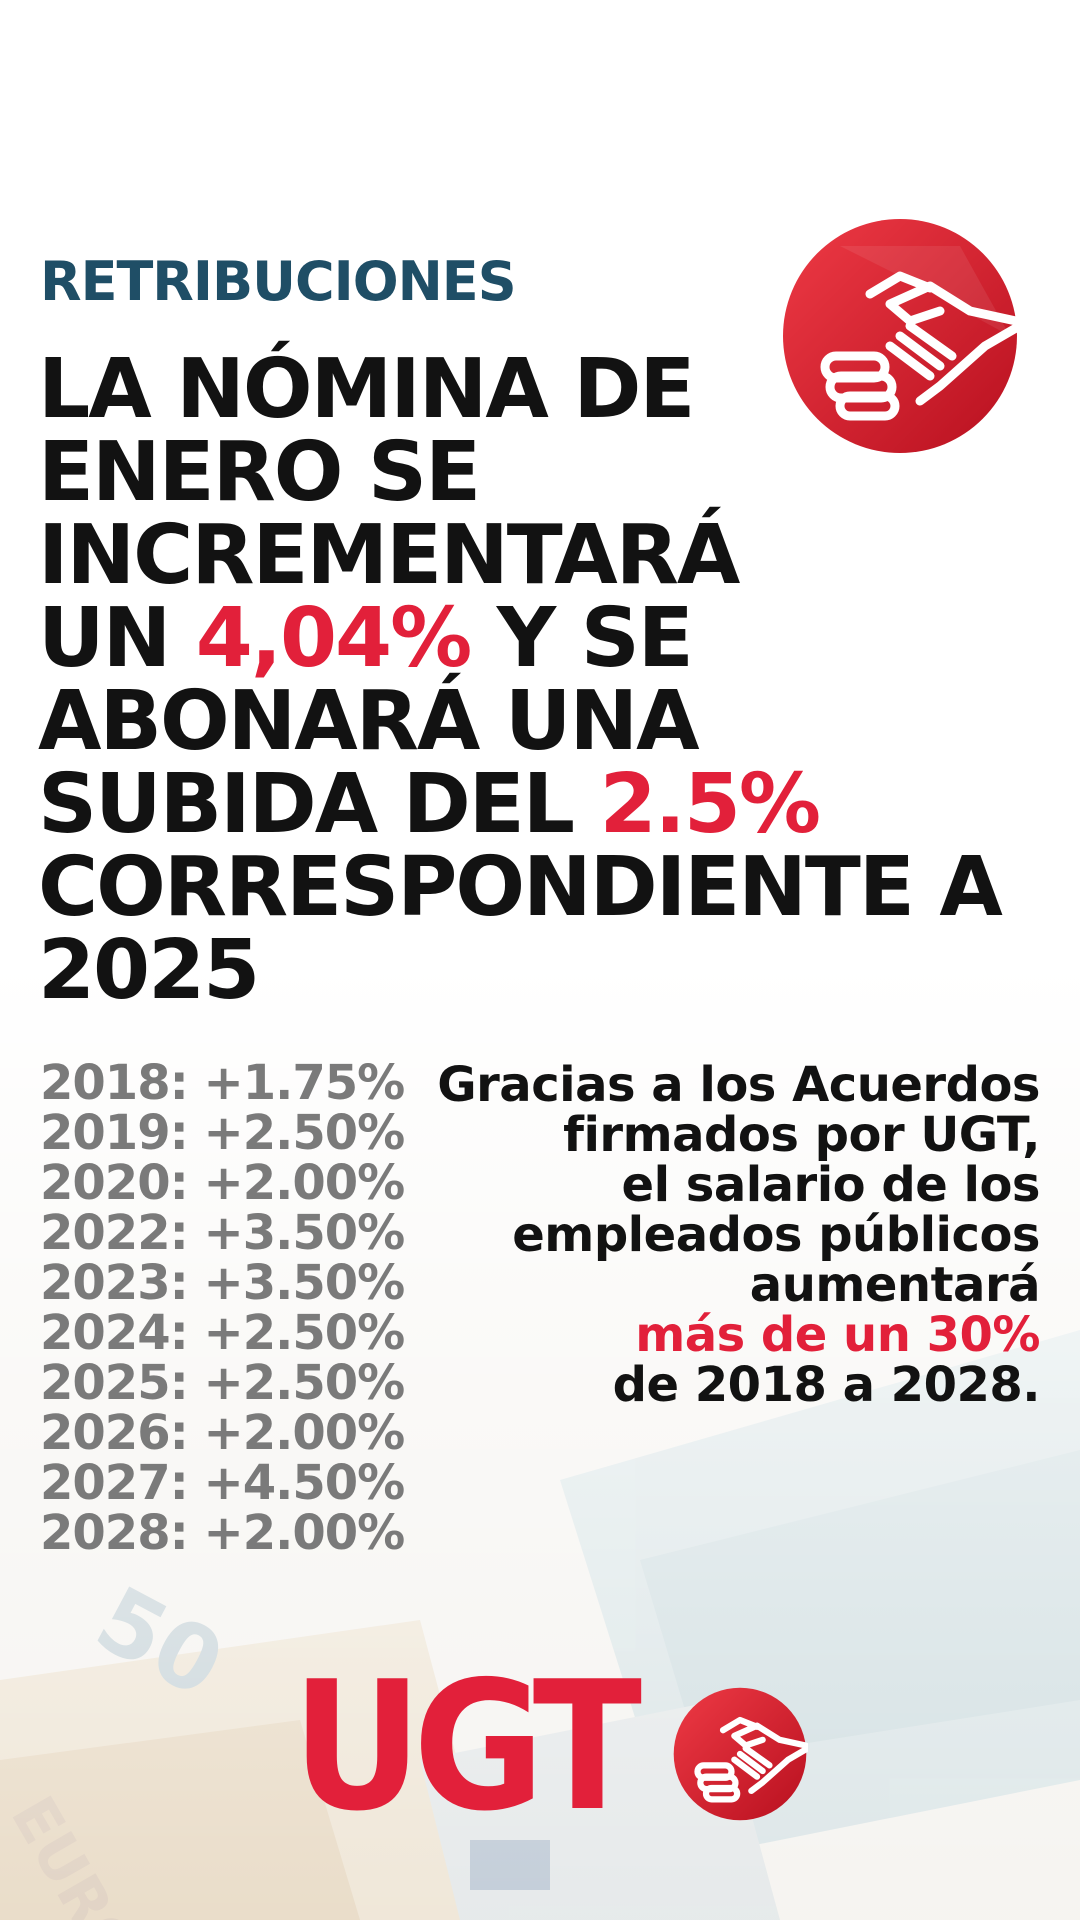  Describe the element at coordinates (467, 1746) in the screenshot. I see `ugt-logo-text: UGT` at that location.